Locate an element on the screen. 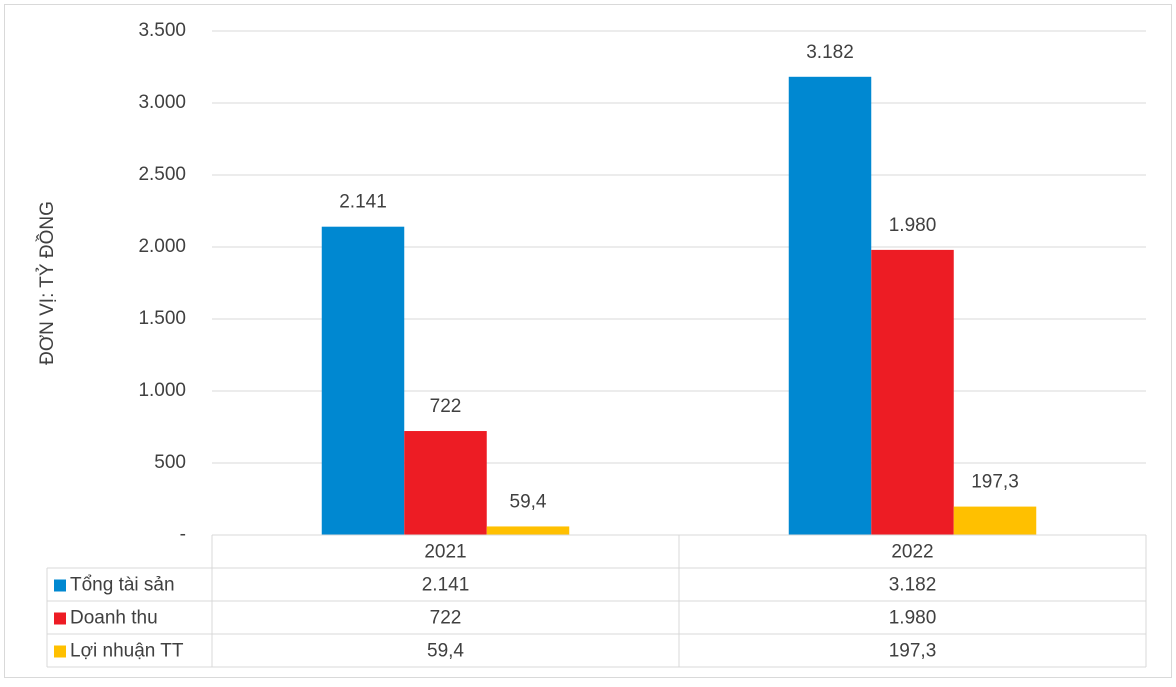 This screenshot has width=1176, height=687. legend-label: Lợi nhuận TT is located at coordinates (127, 651).